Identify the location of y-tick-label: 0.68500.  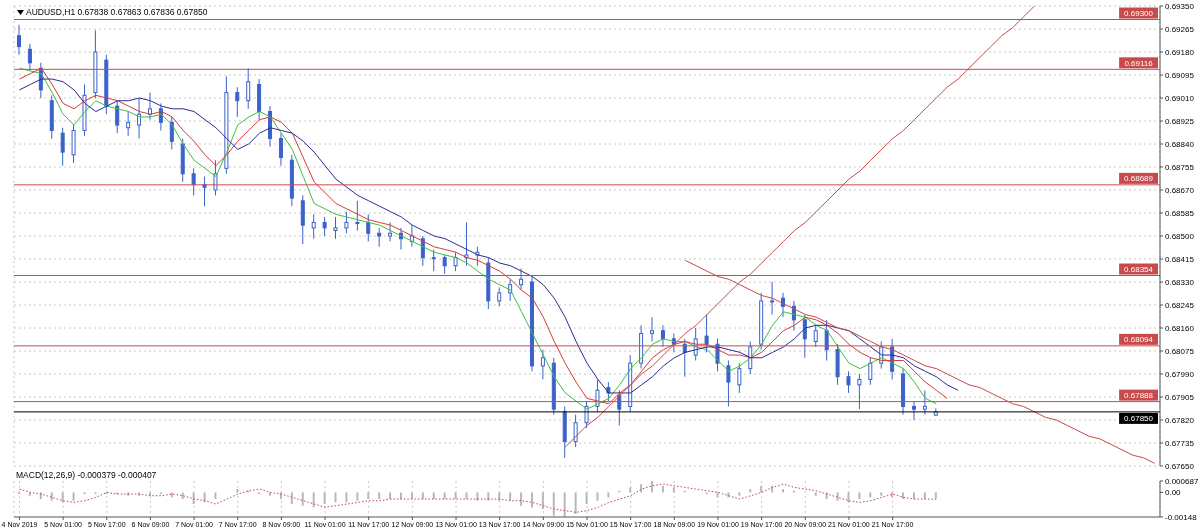
(1180, 236).